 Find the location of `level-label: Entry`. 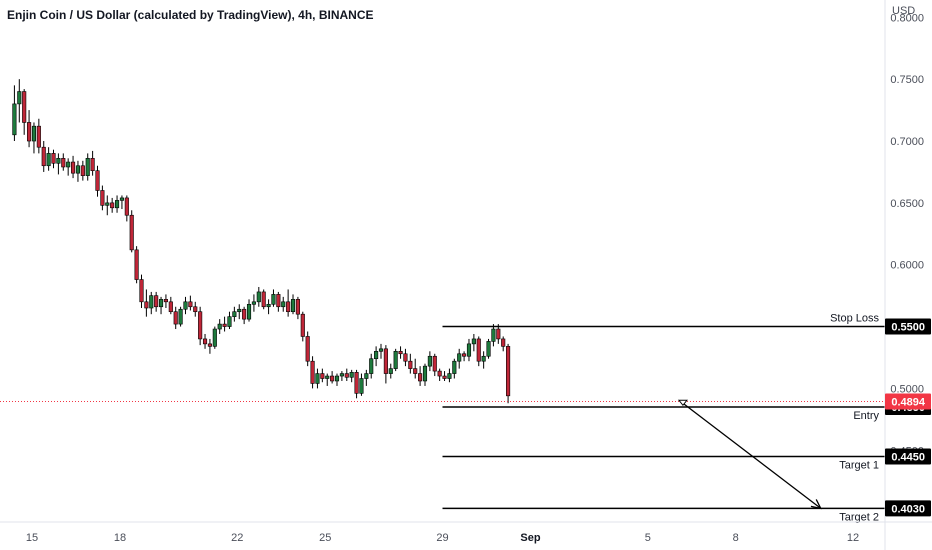

level-label: Entry is located at coordinates (866, 416).